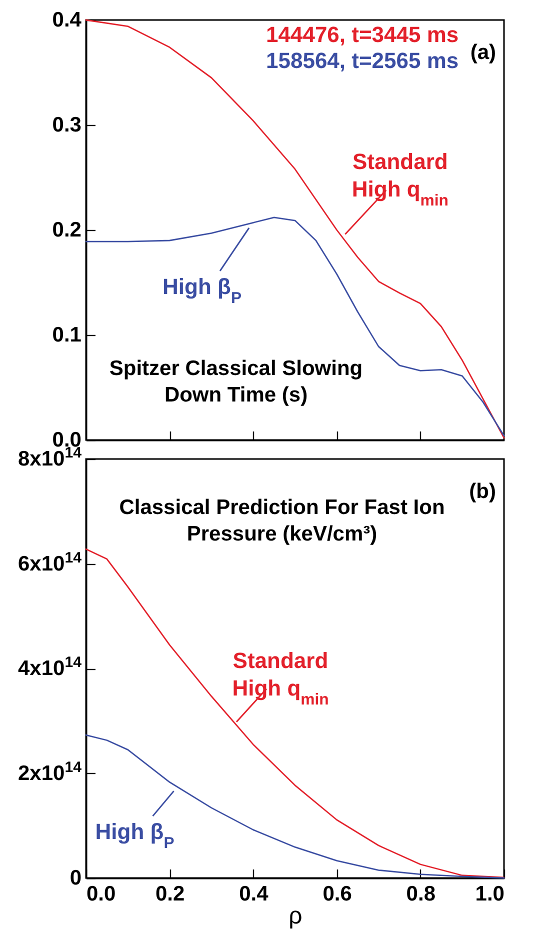 The width and height of the screenshot is (535, 930). I want to click on y-tick-label: 0.3, so click(67, 125).